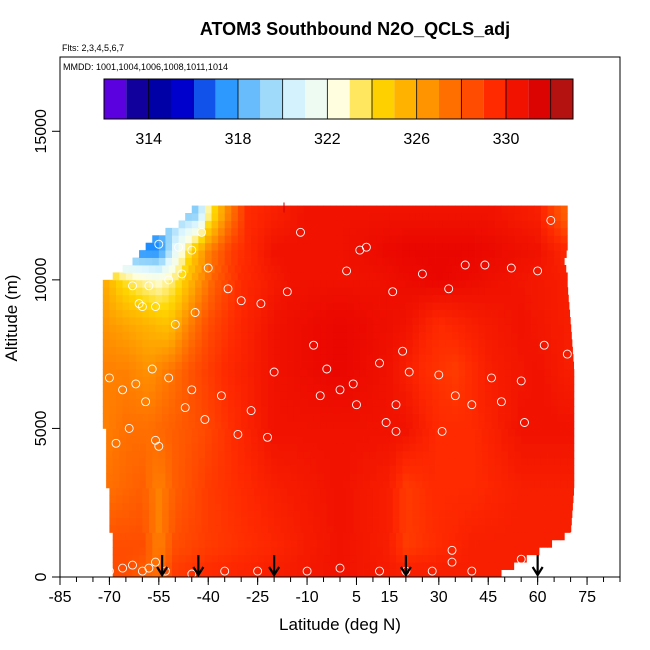  What do you see at coordinates (145, 67) in the screenshot?
I see `dates-note: MMDD: 1001,1004,1006,1008,1011,1014` at bounding box center [145, 67].